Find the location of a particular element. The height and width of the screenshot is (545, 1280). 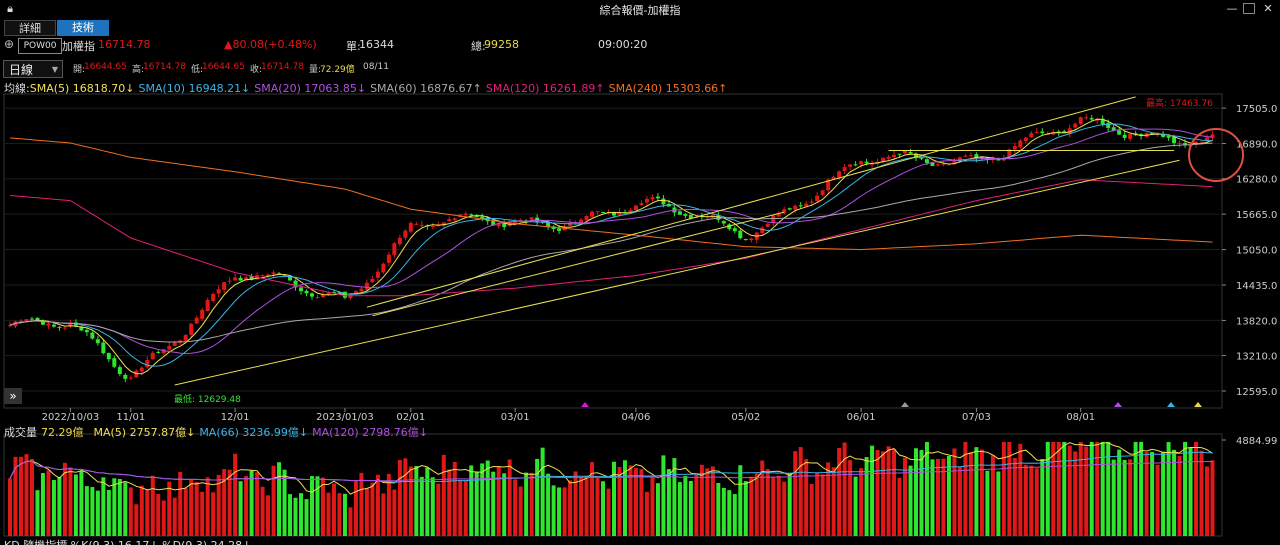

high-annotation: 最高: 17463.76 is located at coordinates (1179, 103).